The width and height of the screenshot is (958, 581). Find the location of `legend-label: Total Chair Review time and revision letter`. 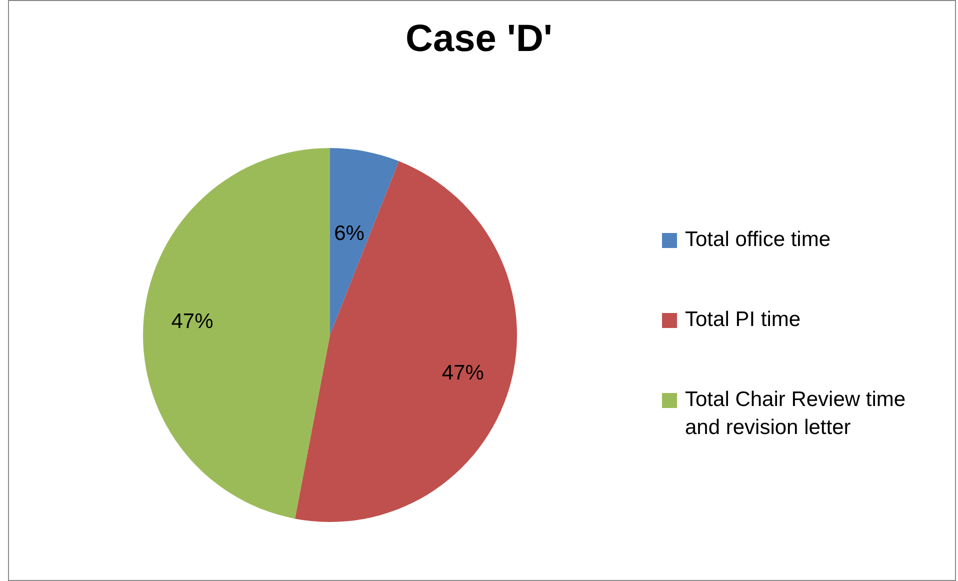

legend-label: Total Chair Review time and revision letter is located at coordinates (796, 414).